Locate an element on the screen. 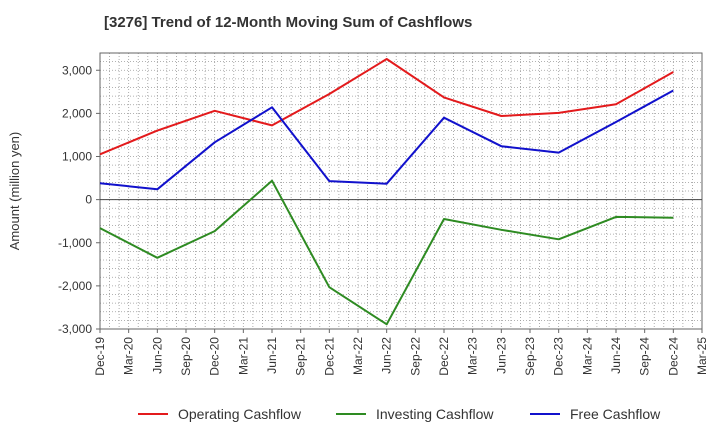  x-tick-label: Mar-21 is located at coordinates (243, 356).